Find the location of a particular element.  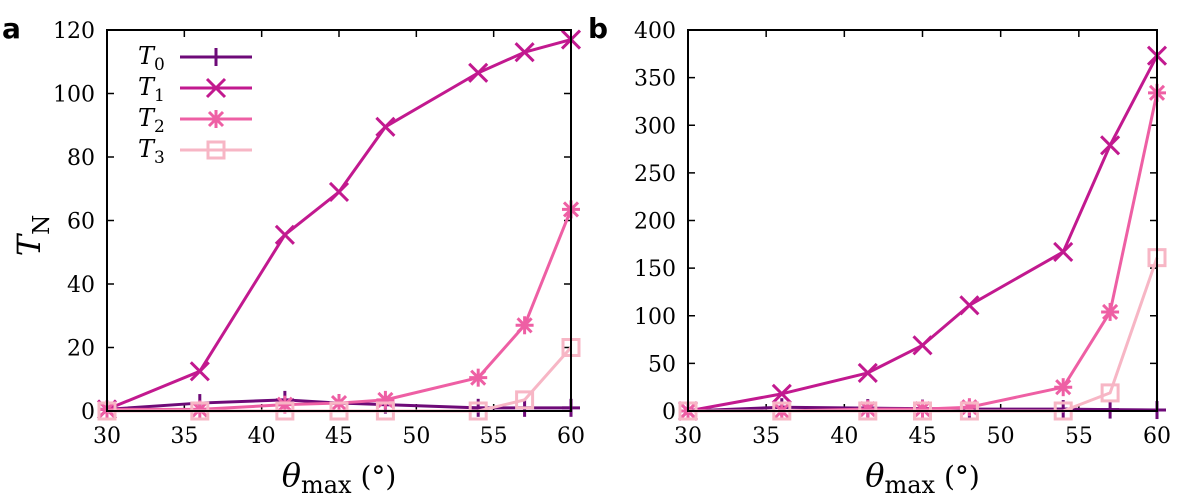

legend-entry-T1: T1 is located at coordinates (195, 89).